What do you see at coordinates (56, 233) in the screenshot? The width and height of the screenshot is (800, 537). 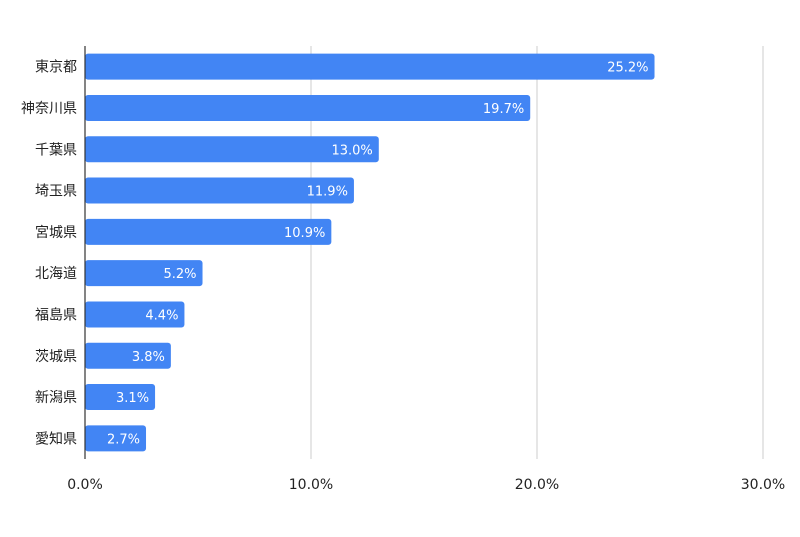 I see `category-label: 宮城県` at bounding box center [56, 233].